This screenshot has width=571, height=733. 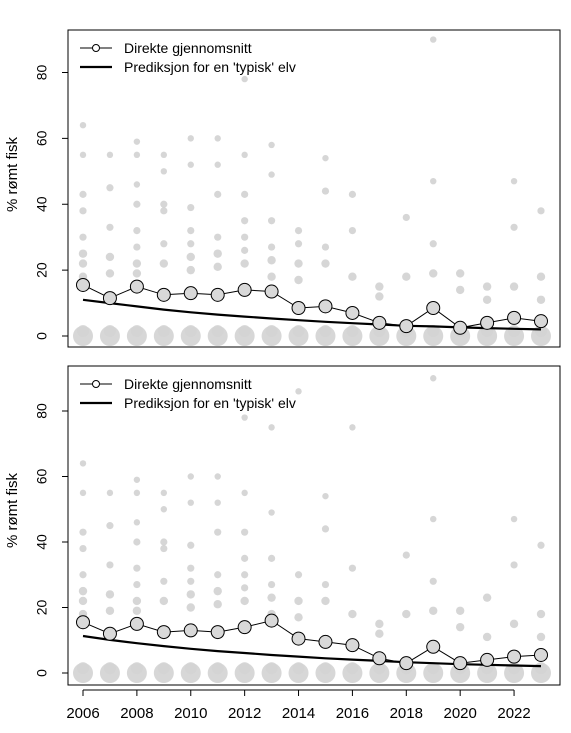 What do you see at coordinates (42, 73) in the screenshot?
I see `y-tick-label: 80` at bounding box center [42, 73].